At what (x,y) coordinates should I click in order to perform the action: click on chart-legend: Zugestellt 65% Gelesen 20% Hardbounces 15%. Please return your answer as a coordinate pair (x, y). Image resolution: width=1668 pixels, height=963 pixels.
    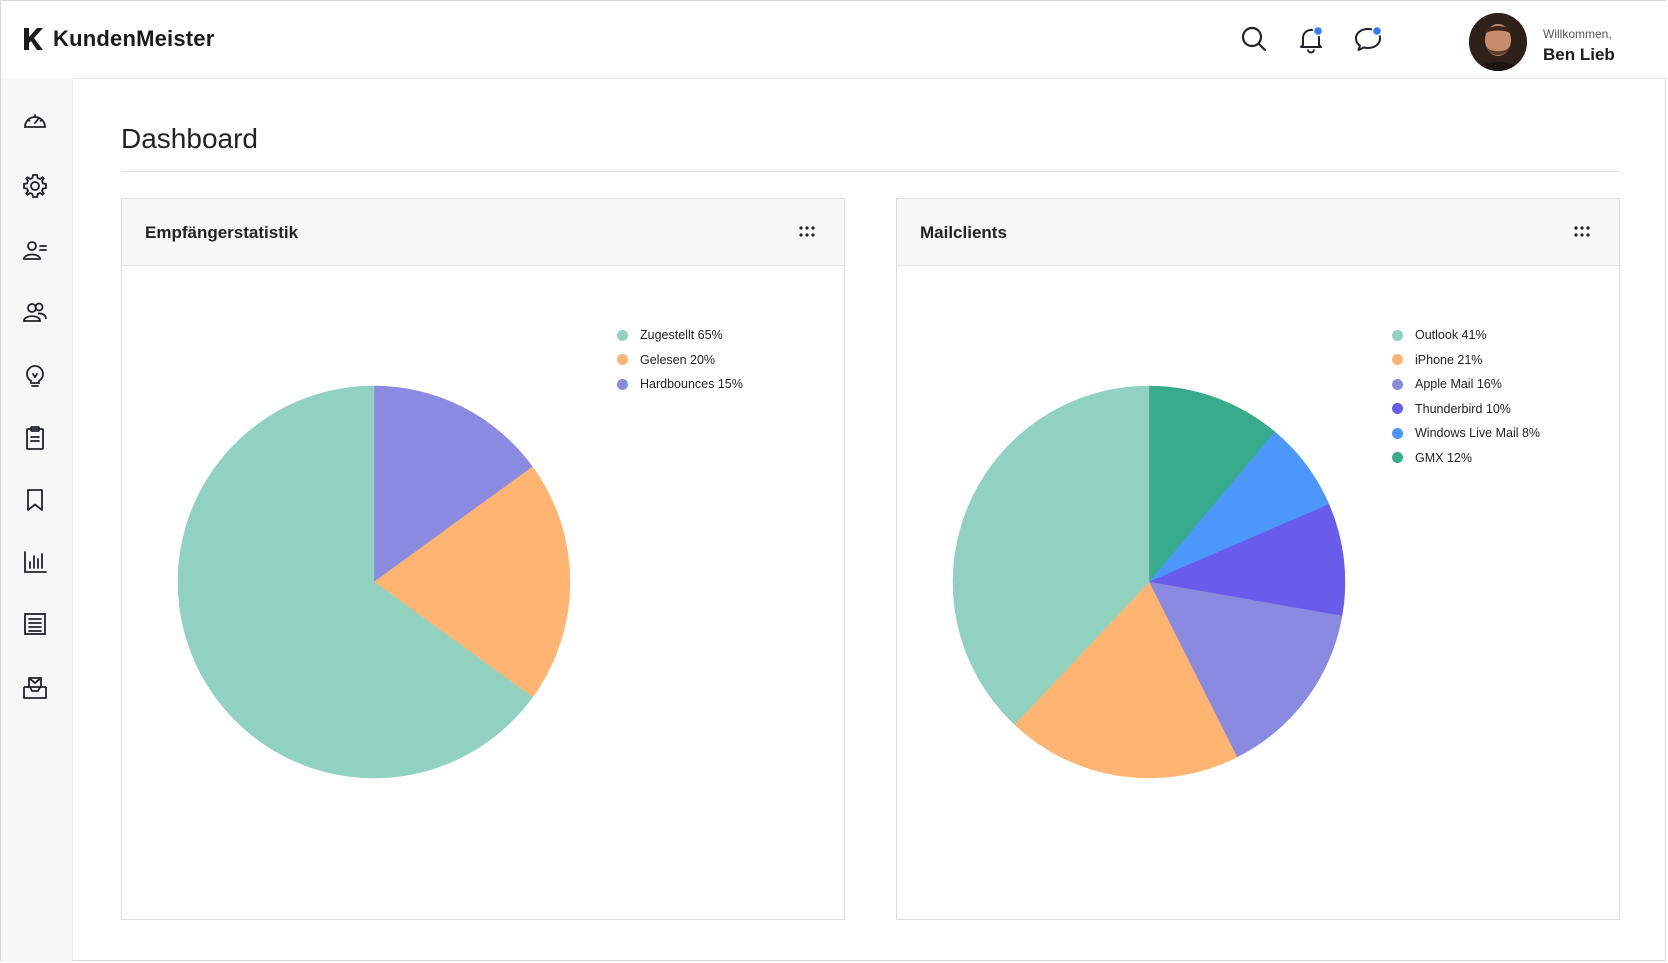
    Looking at the image, I should click on (680, 360).